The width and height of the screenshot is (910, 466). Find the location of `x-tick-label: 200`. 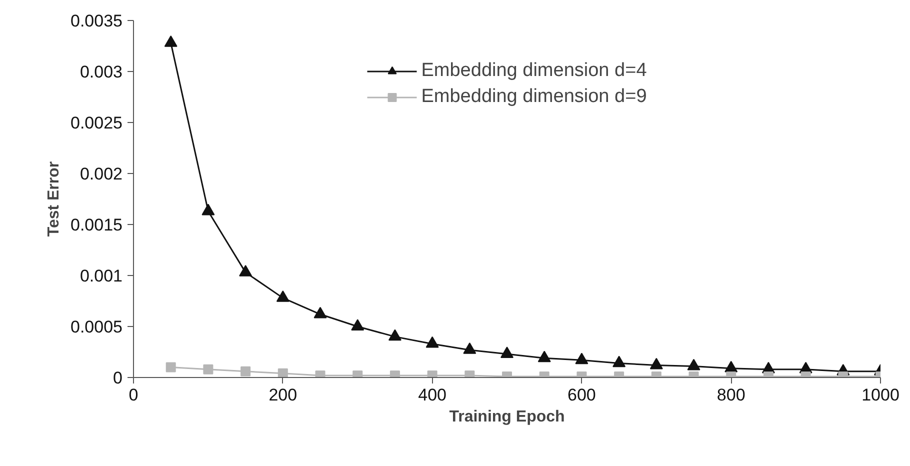

x-tick-label: 200 is located at coordinates (283, 395).